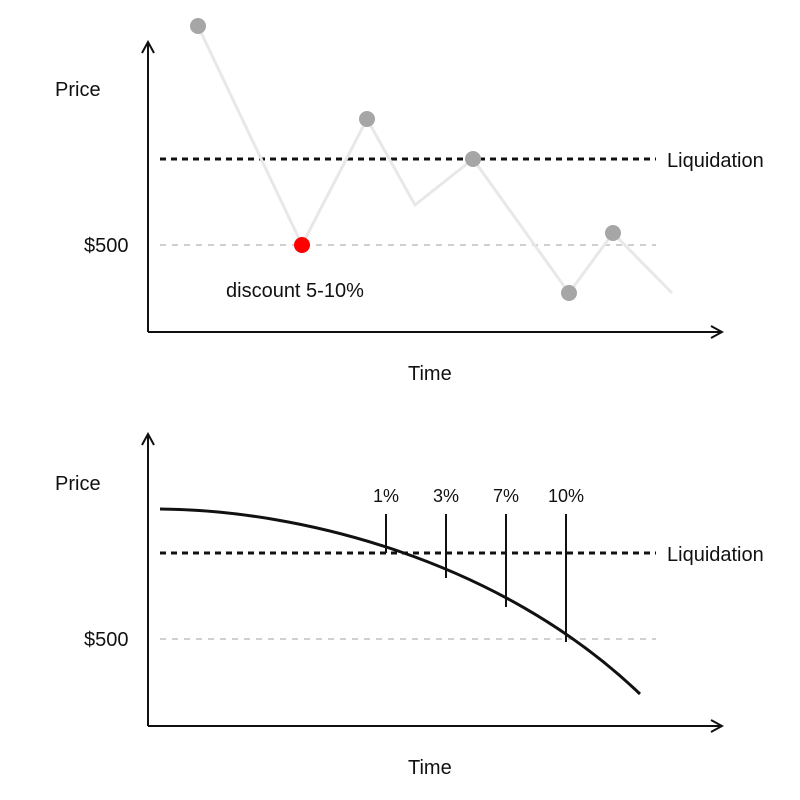  I want to click on price-curve, so click(400, 601).